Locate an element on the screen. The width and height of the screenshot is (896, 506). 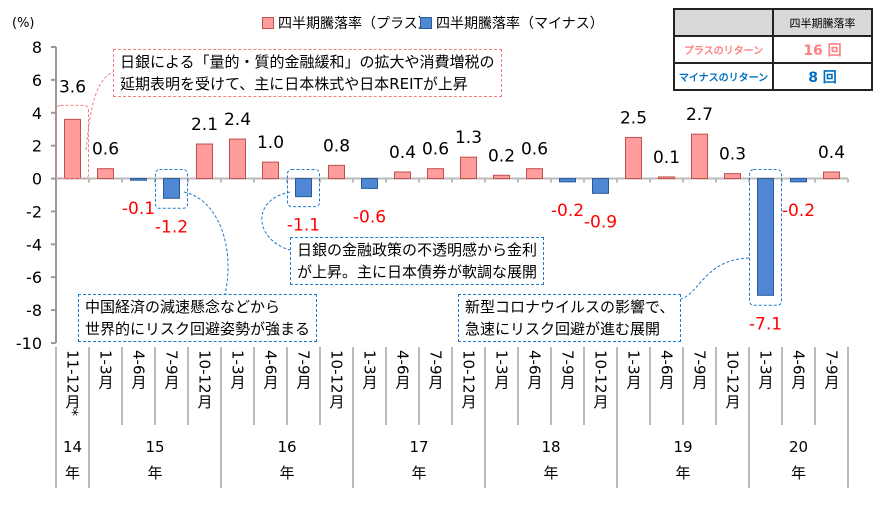
legend-label-plus: 四半期騰落率（プラス） is located at coordinates (355, 24).